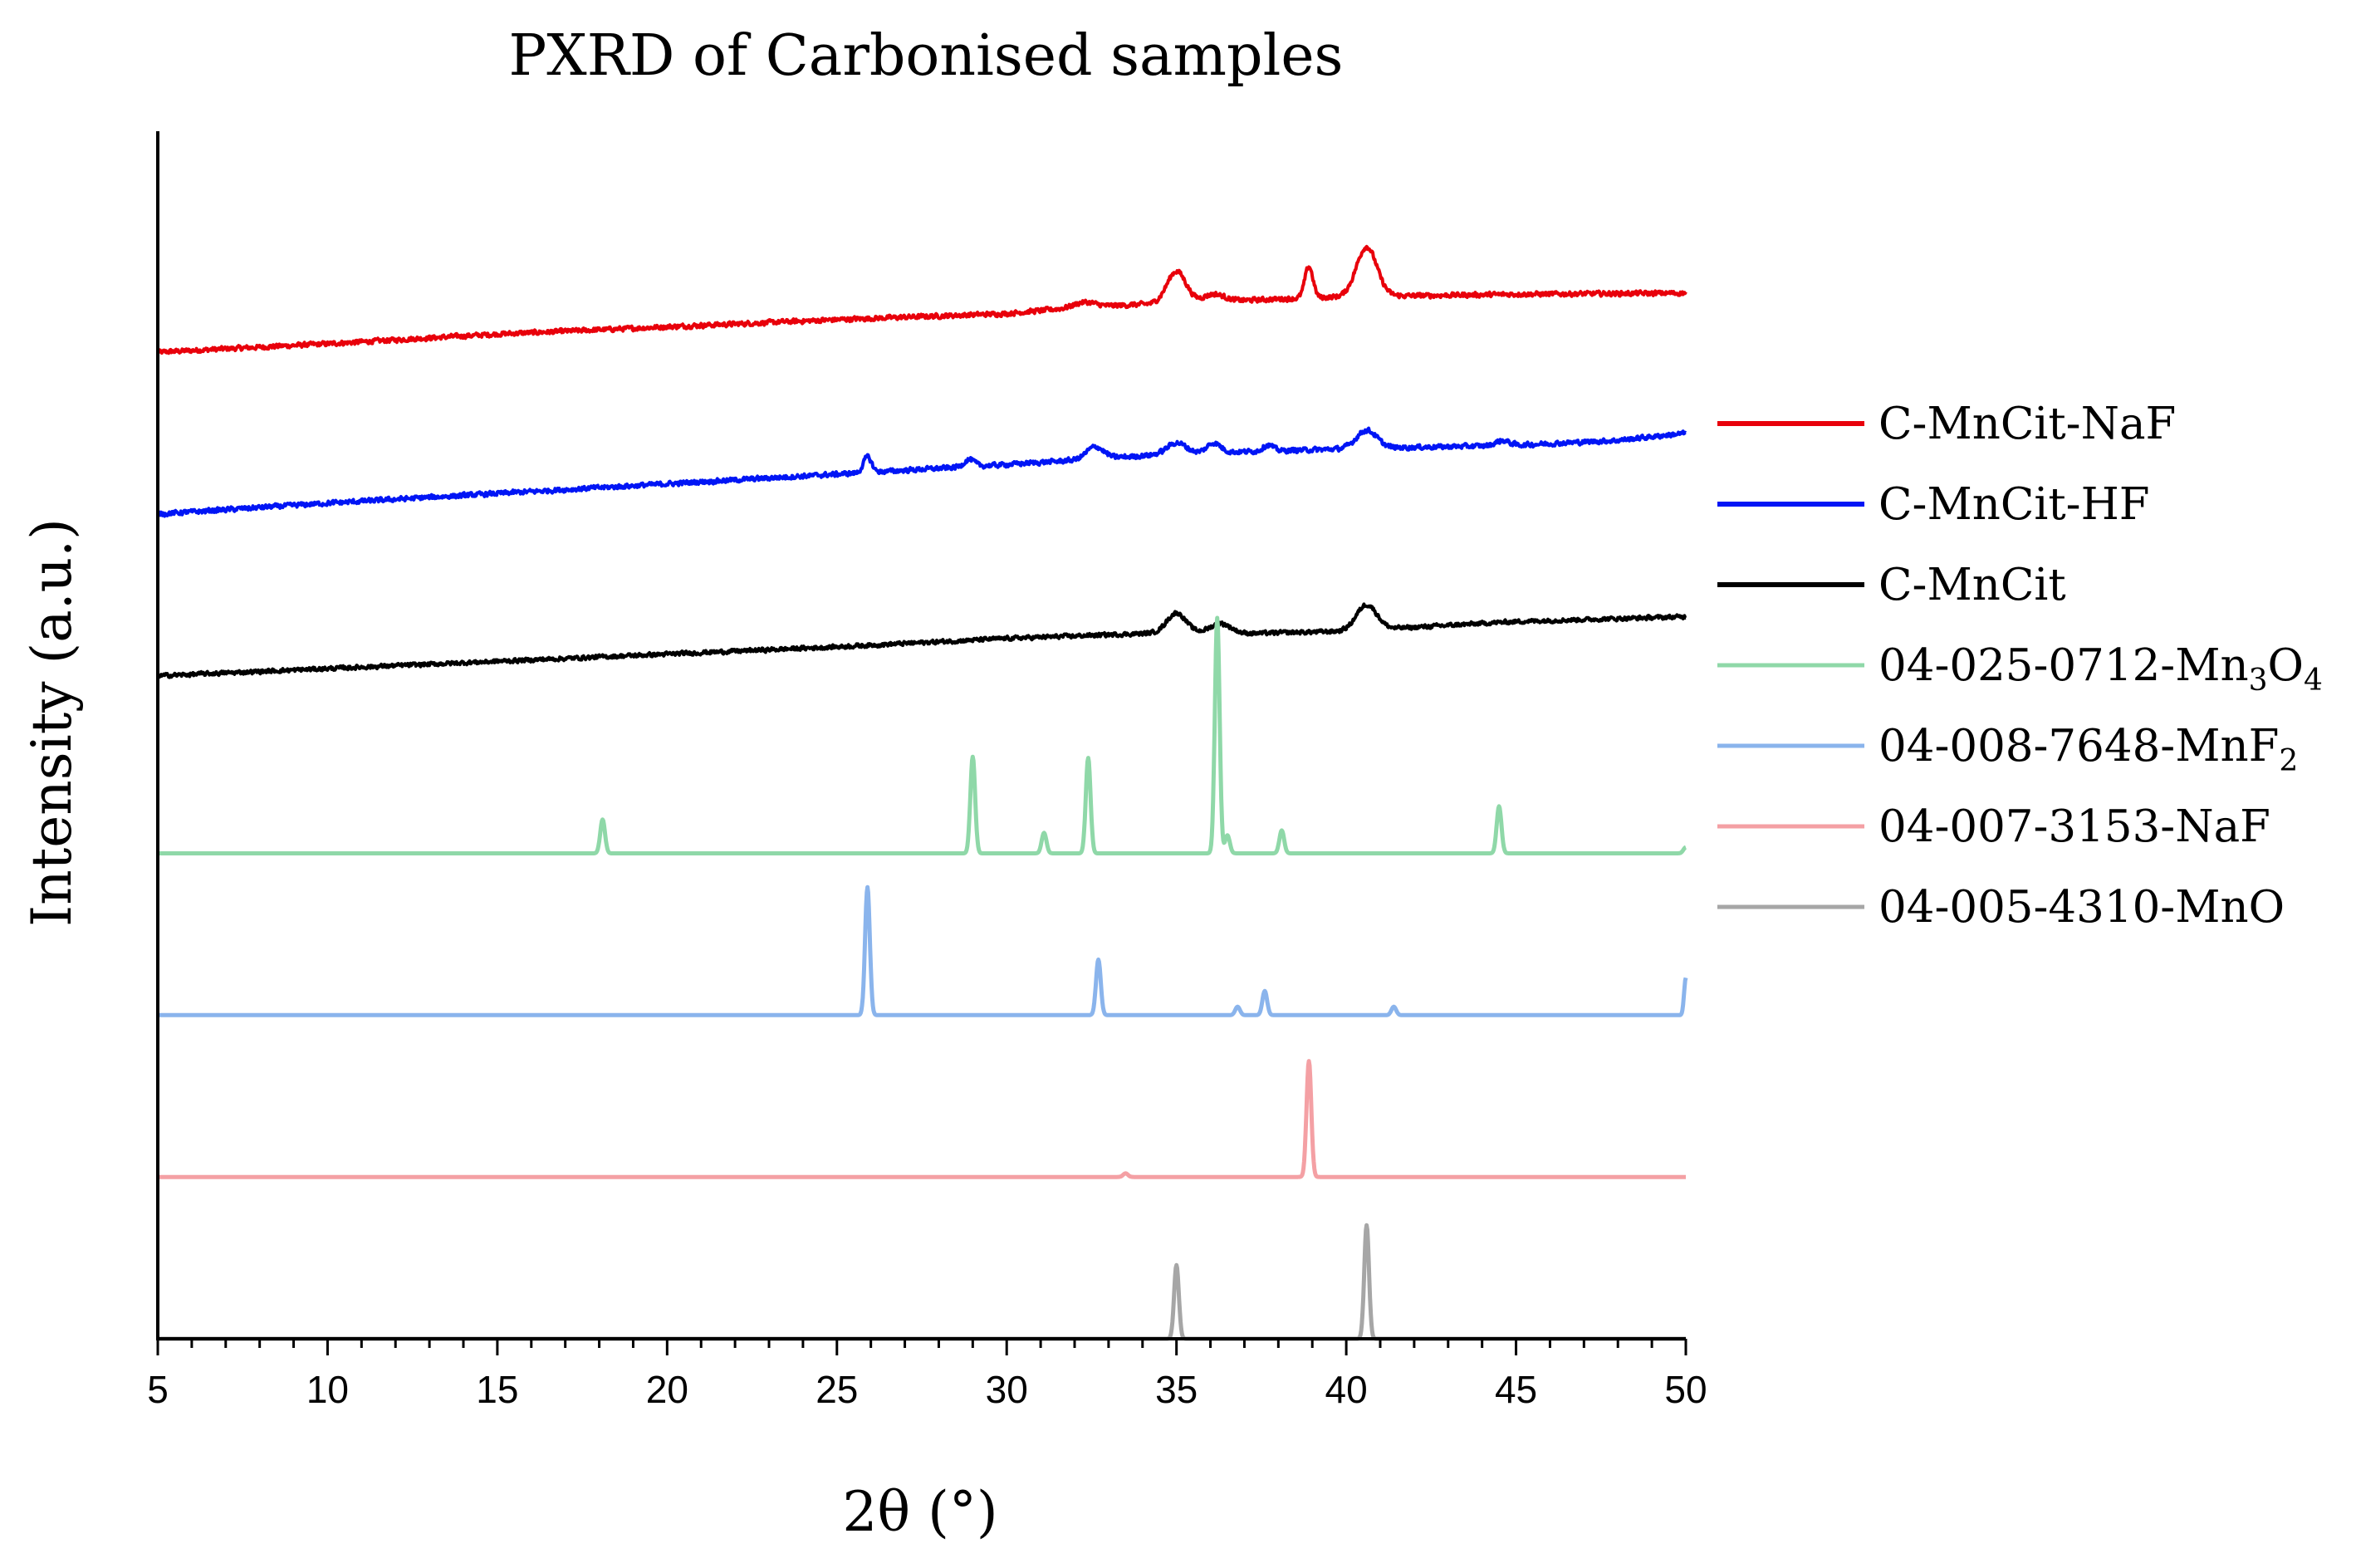 This screenshot has width=2356, height=1568. I want to click on legend-item-04-007-3153-naf: 04-007-3153-NaF, so click(1993, 826).